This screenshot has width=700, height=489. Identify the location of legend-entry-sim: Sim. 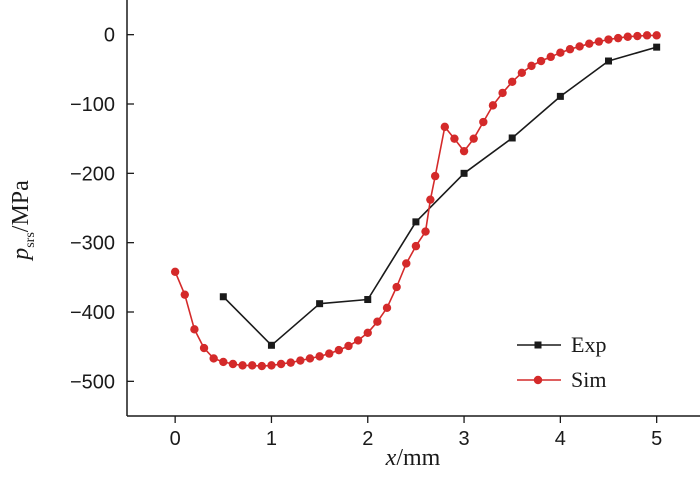
(561, 379).